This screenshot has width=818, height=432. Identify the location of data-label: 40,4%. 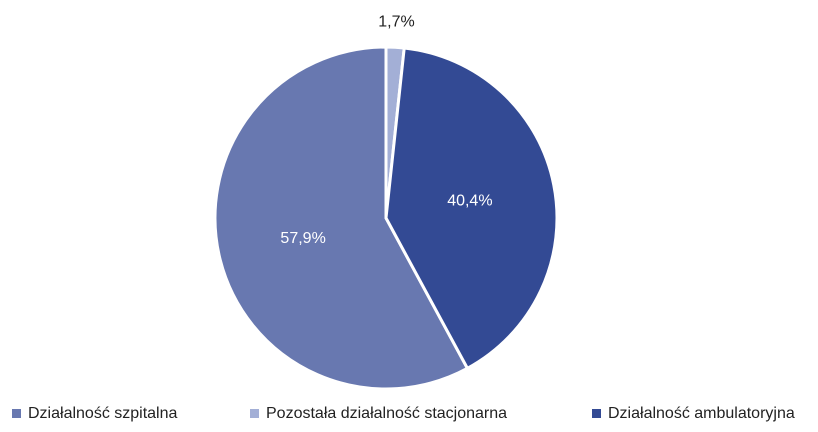
(469, 201).